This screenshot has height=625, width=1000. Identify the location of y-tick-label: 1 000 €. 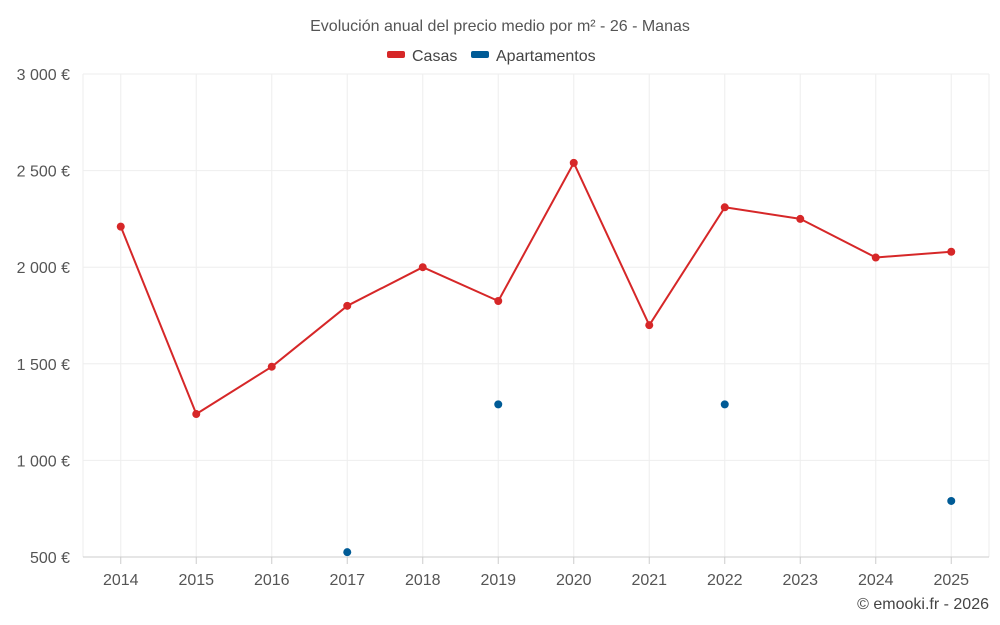
(43, 461).